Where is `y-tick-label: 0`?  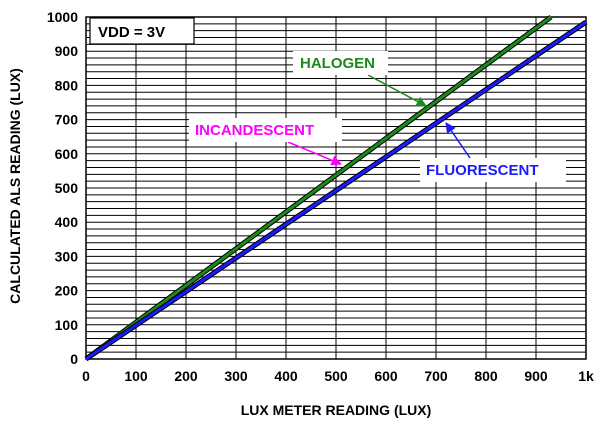 y-tick-label: 0 is located at coordinates (74, 359).